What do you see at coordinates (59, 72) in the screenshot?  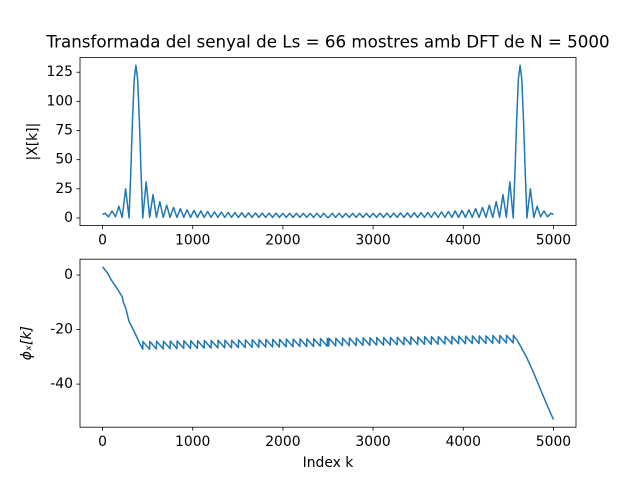 I see `y-tick-label: 125` at bounding box center [59, 72].